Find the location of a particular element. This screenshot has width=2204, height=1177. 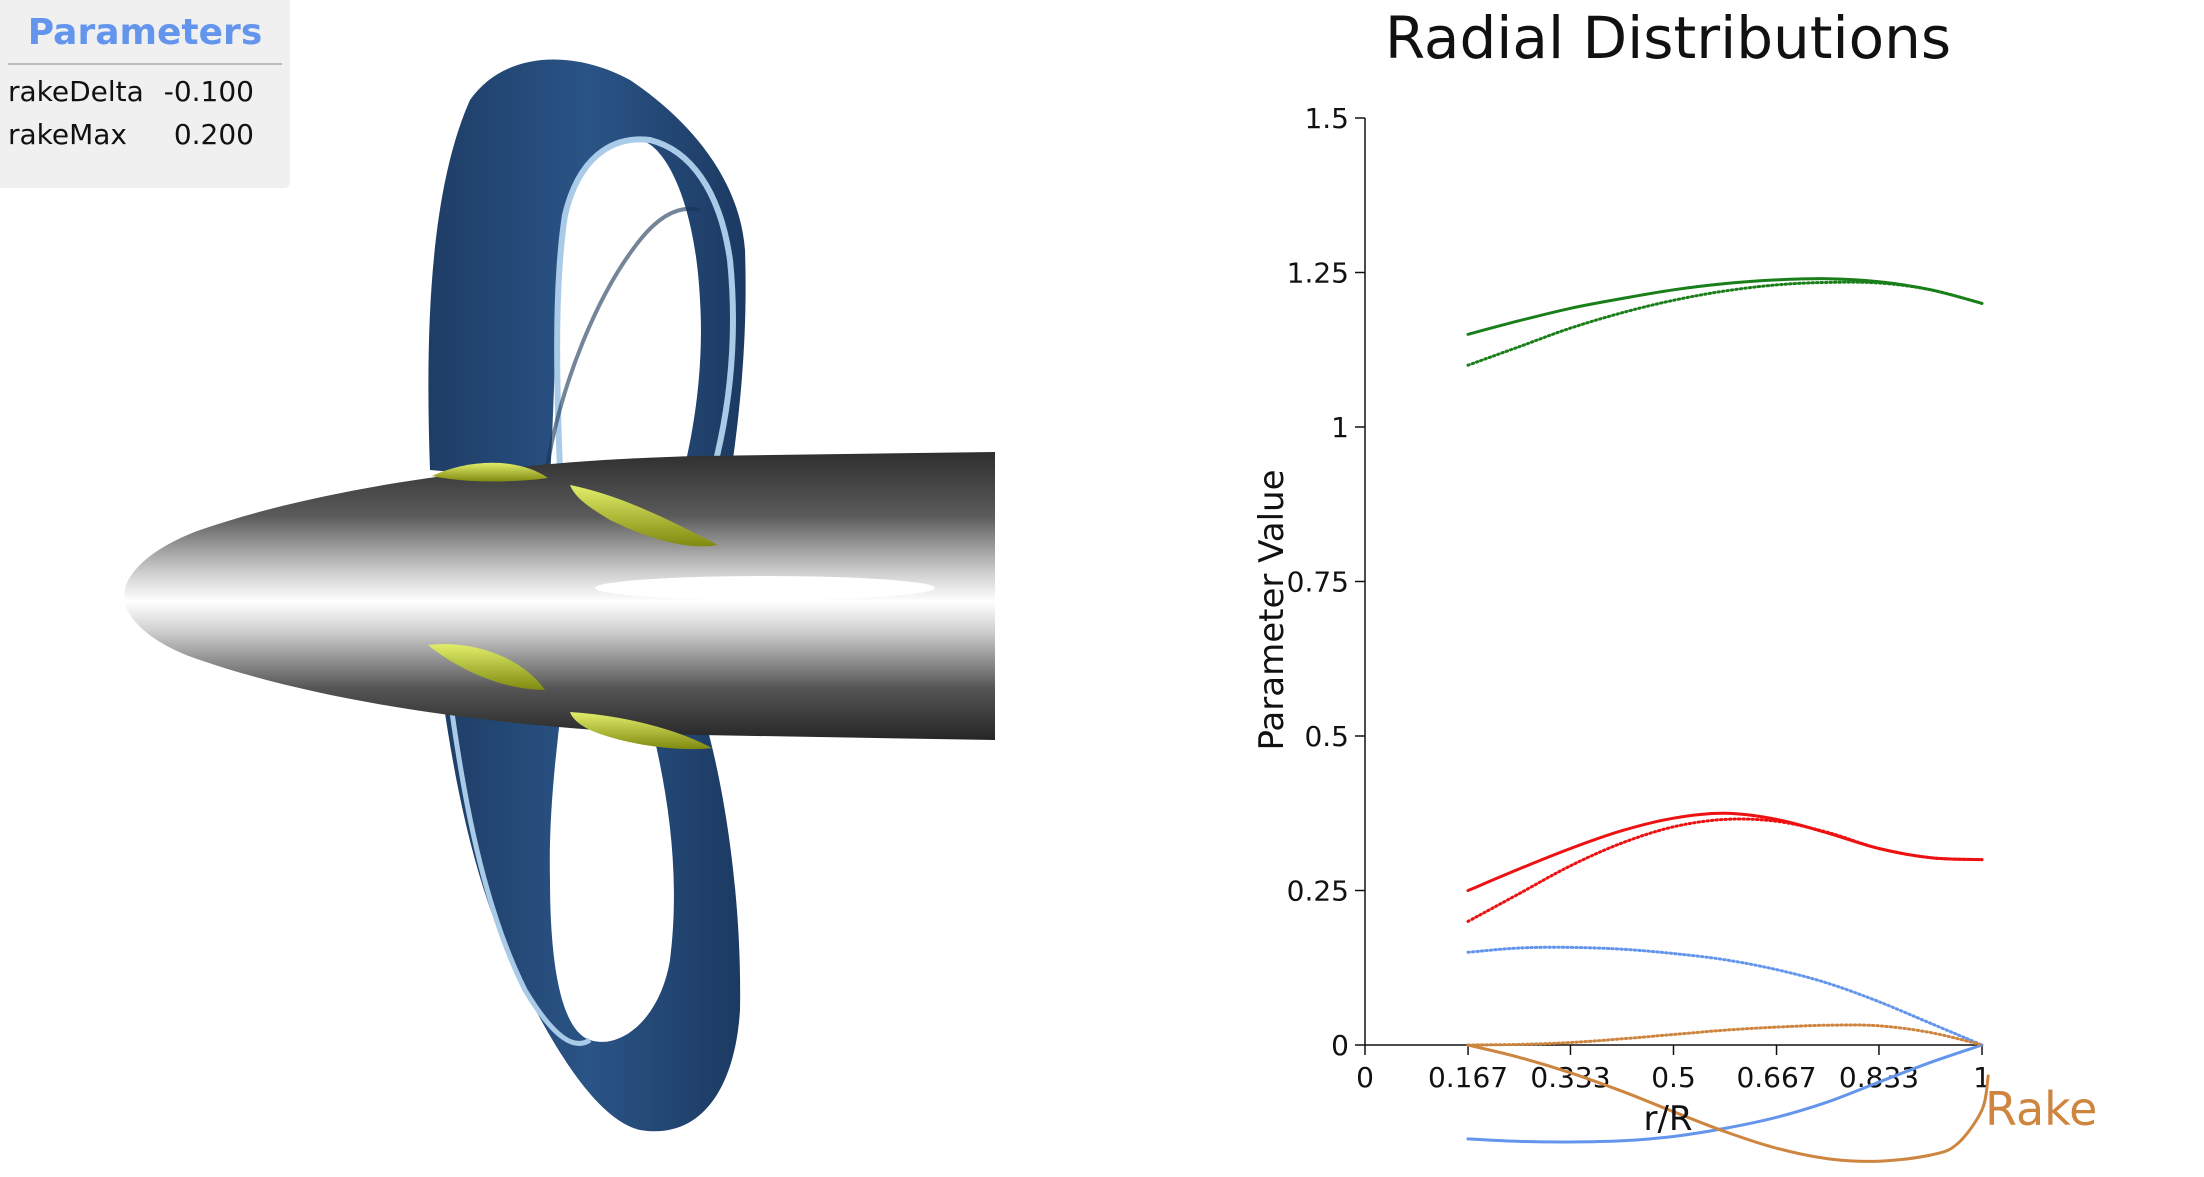

y-tick-label: 1.25 is located at coordinates (1318, 273).